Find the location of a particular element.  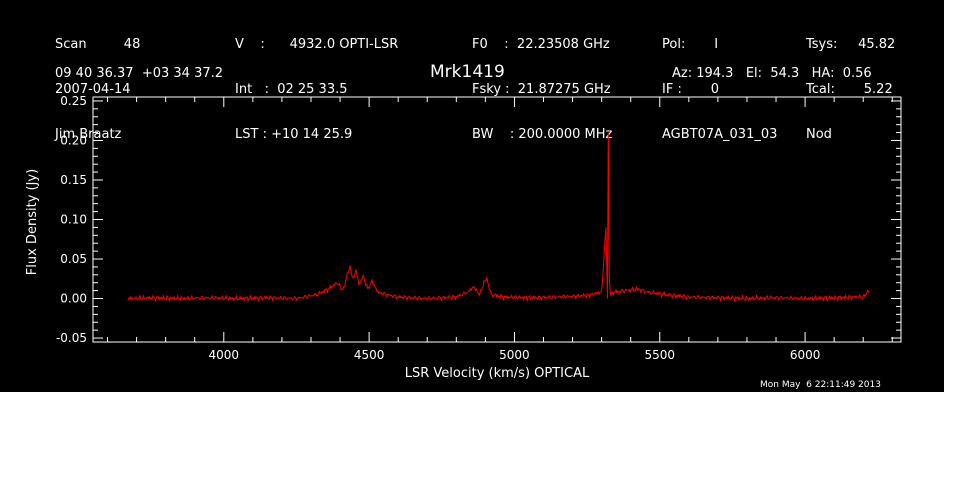

x-tick-label: 4500 is located at coordinates (369, 355).